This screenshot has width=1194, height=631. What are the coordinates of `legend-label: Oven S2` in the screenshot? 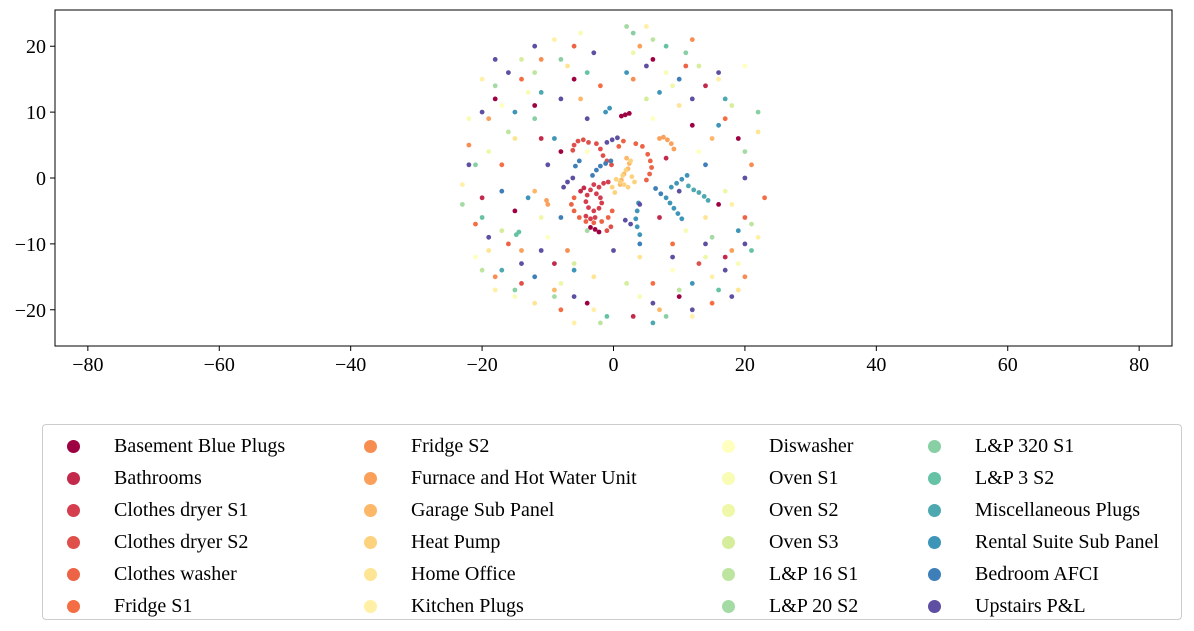 It's located at (804, 509).